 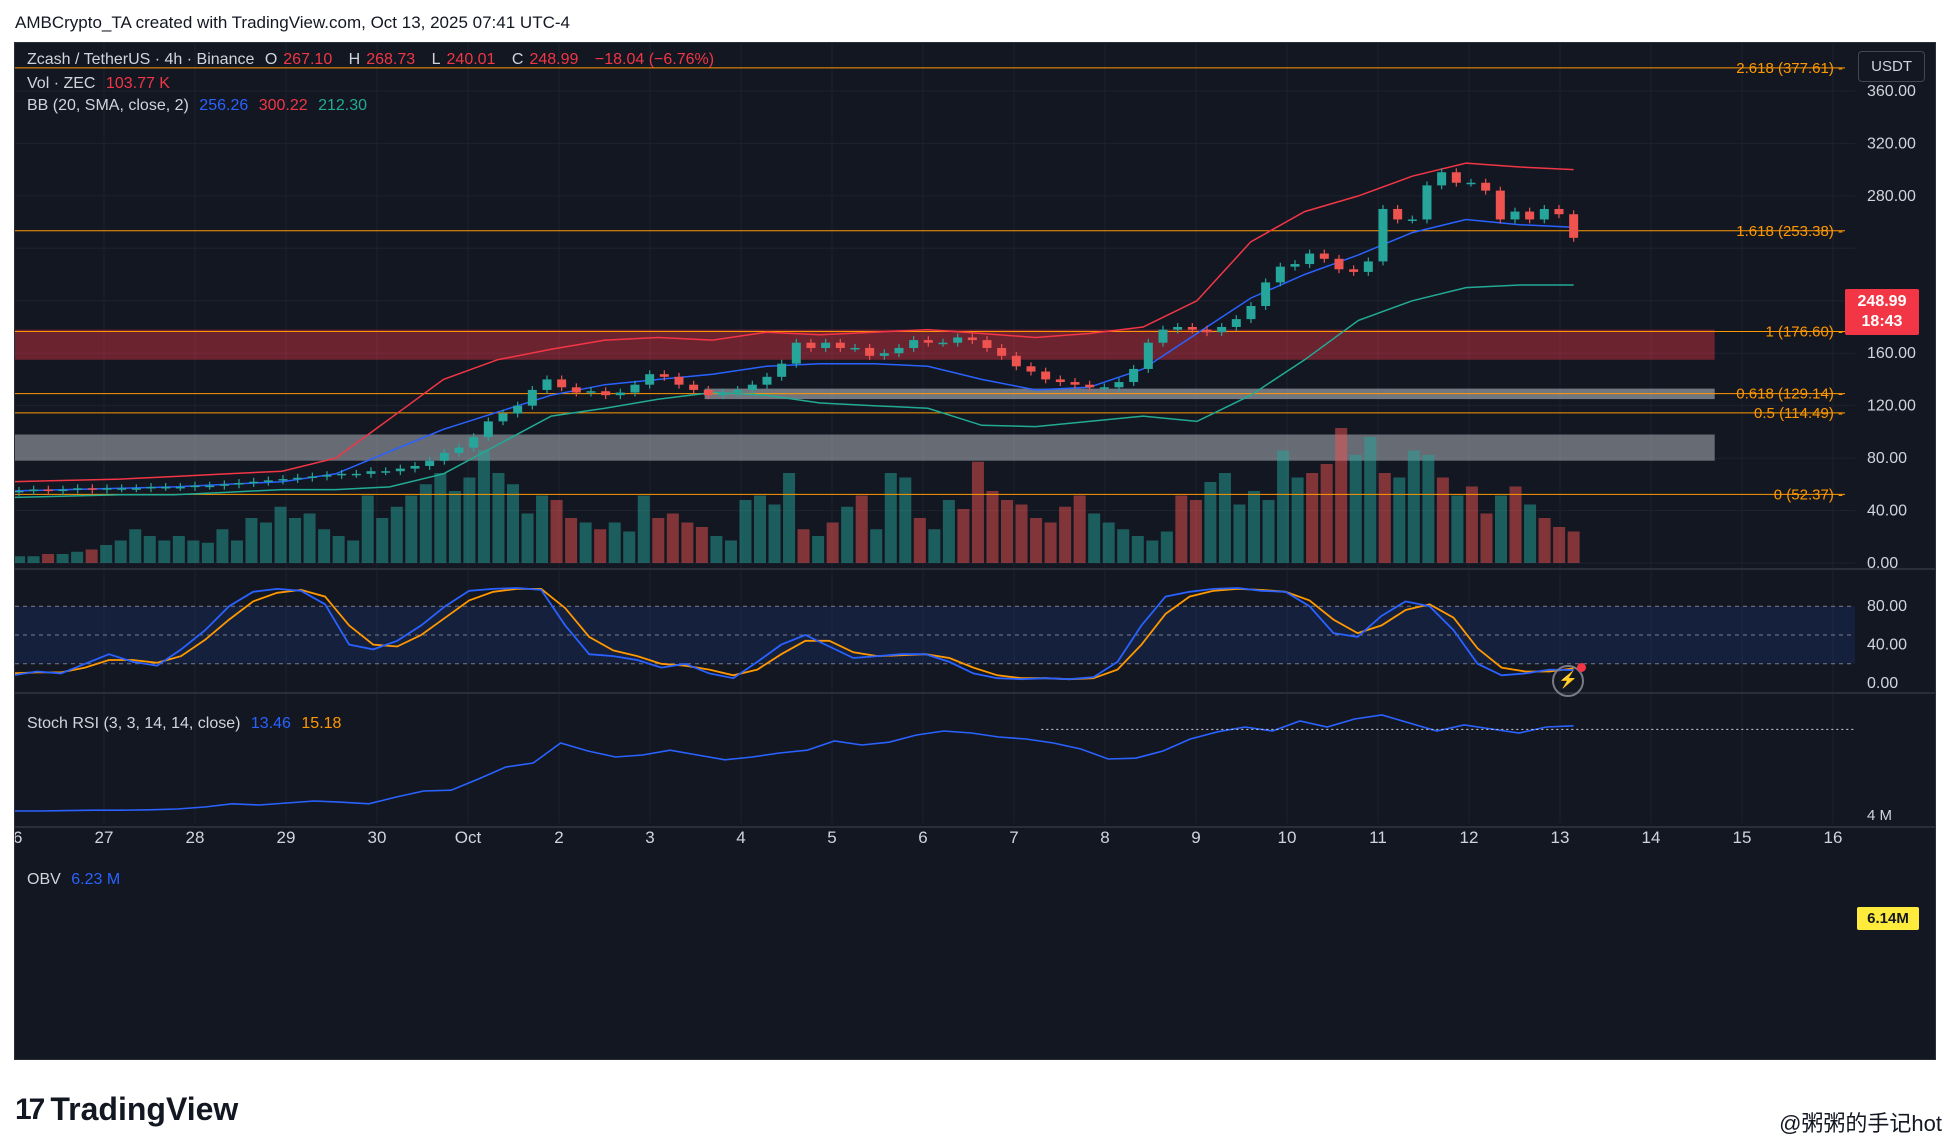 I want to click on lightning-icon: ⚡, so click(x=1569, y=680).